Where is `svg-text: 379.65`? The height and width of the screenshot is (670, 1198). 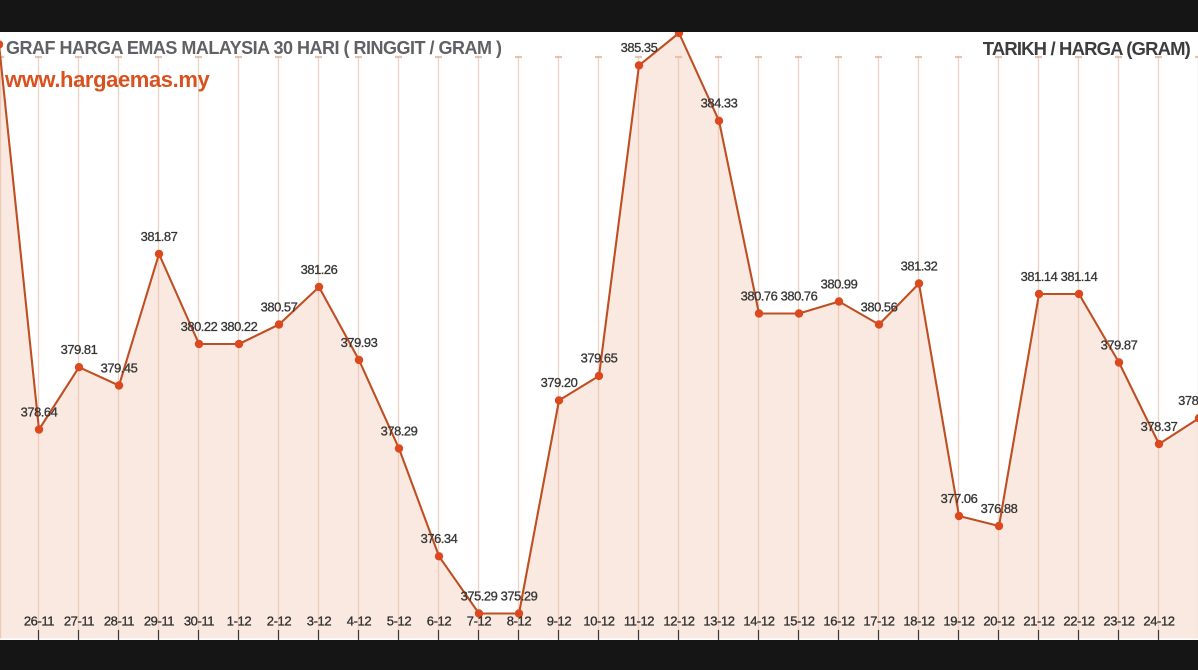 svg-text: 379.65 is located at coordinates (599, 358).